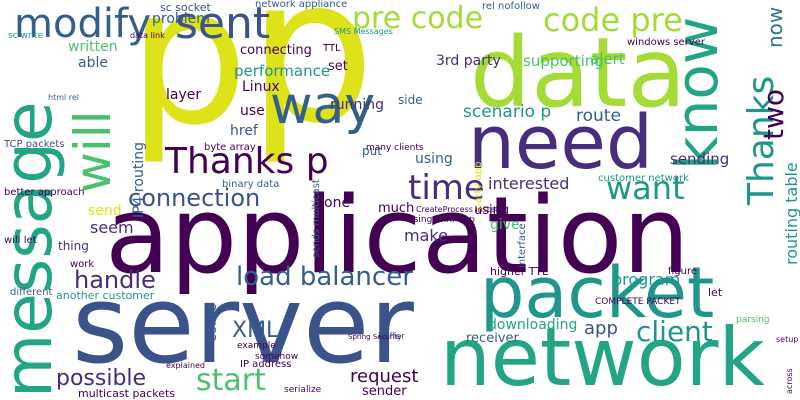 Image resolution: width=800 pixels, height=400 pixels. I want to click on cloud-word: sc write, so click(26, 36).